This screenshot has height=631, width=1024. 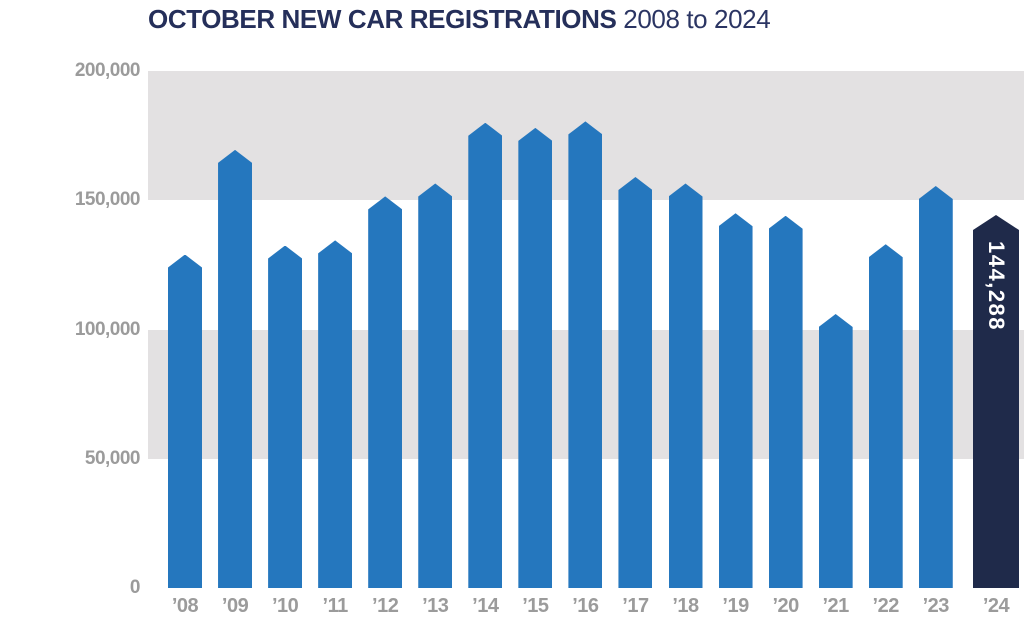 What do you see at coordinates (112, 458) in the screenshot?
I see `y-tick-label-50000: 50,000` at bounding box center [112, 458].